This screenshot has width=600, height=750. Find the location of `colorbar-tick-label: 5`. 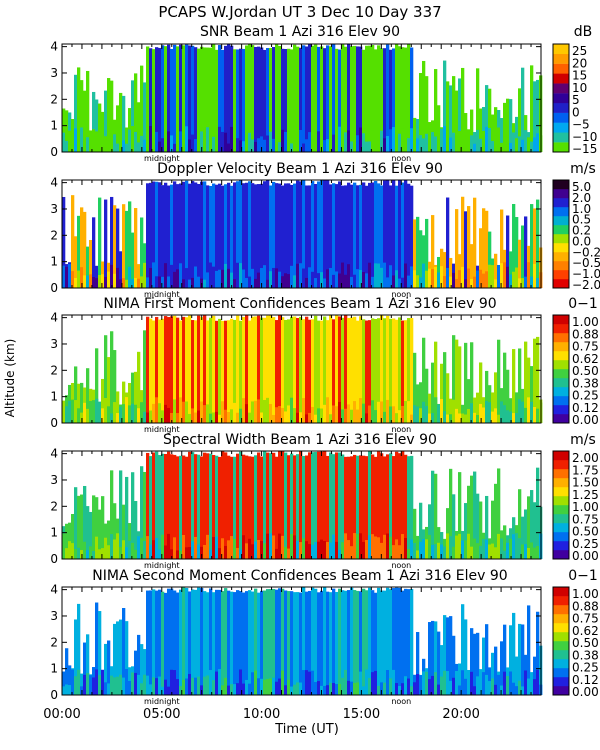

colorbar-tick-label: 5 is located at coordinates (576, 100).